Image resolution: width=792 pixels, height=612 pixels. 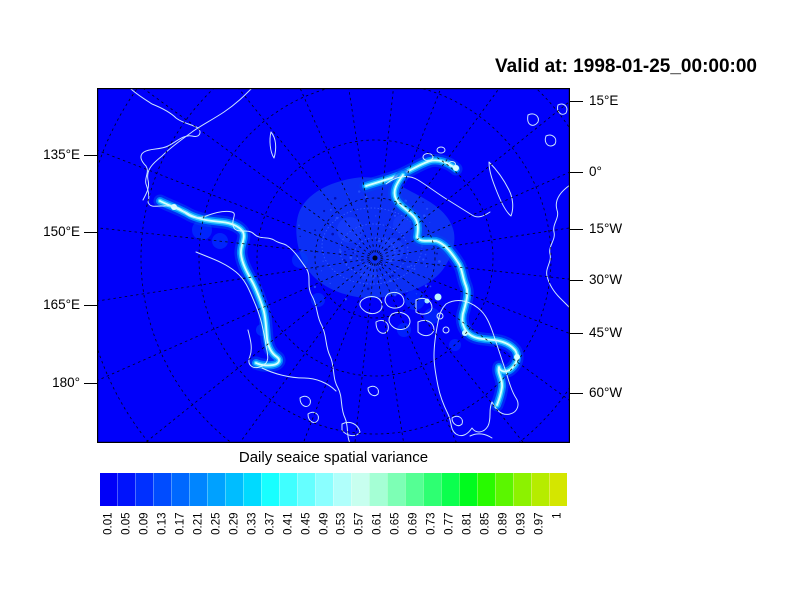 I want to click on colorbar-tick-label: 0.45, so click(x=306, y=523).